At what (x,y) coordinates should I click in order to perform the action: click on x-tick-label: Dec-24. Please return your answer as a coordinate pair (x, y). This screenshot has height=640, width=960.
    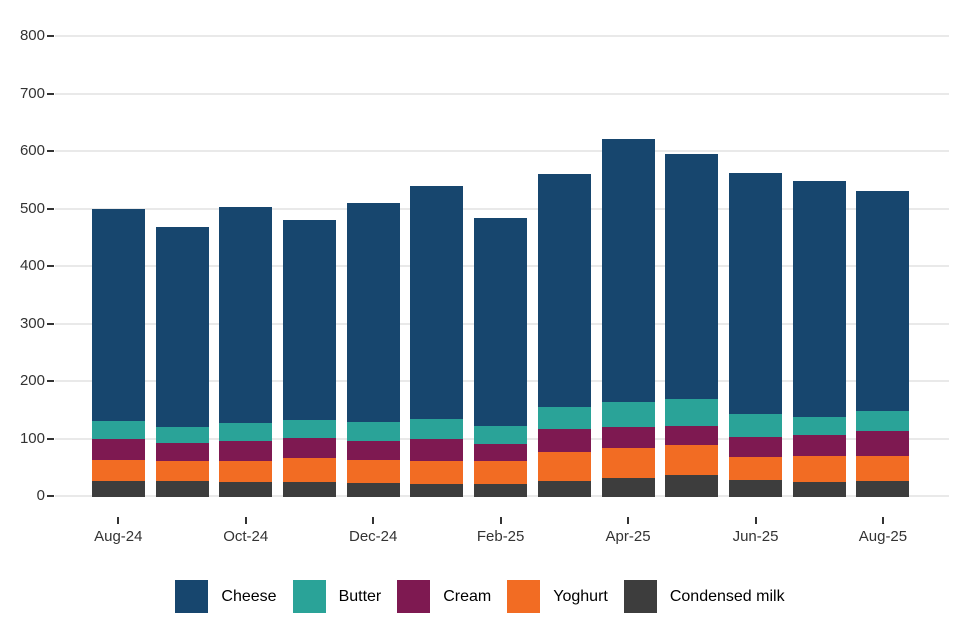
    Looking at the image, I should click on (373, 536).